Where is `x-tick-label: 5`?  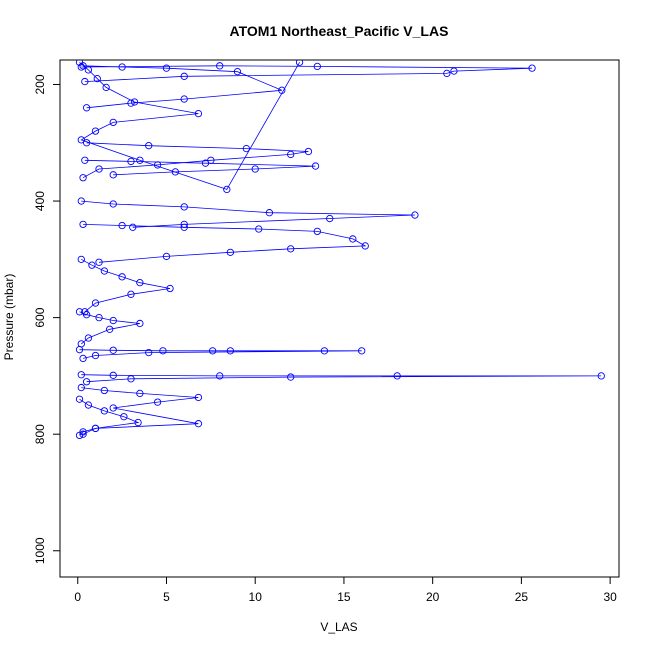
x-tick-label: 5 is located at coordinates (166, 597).